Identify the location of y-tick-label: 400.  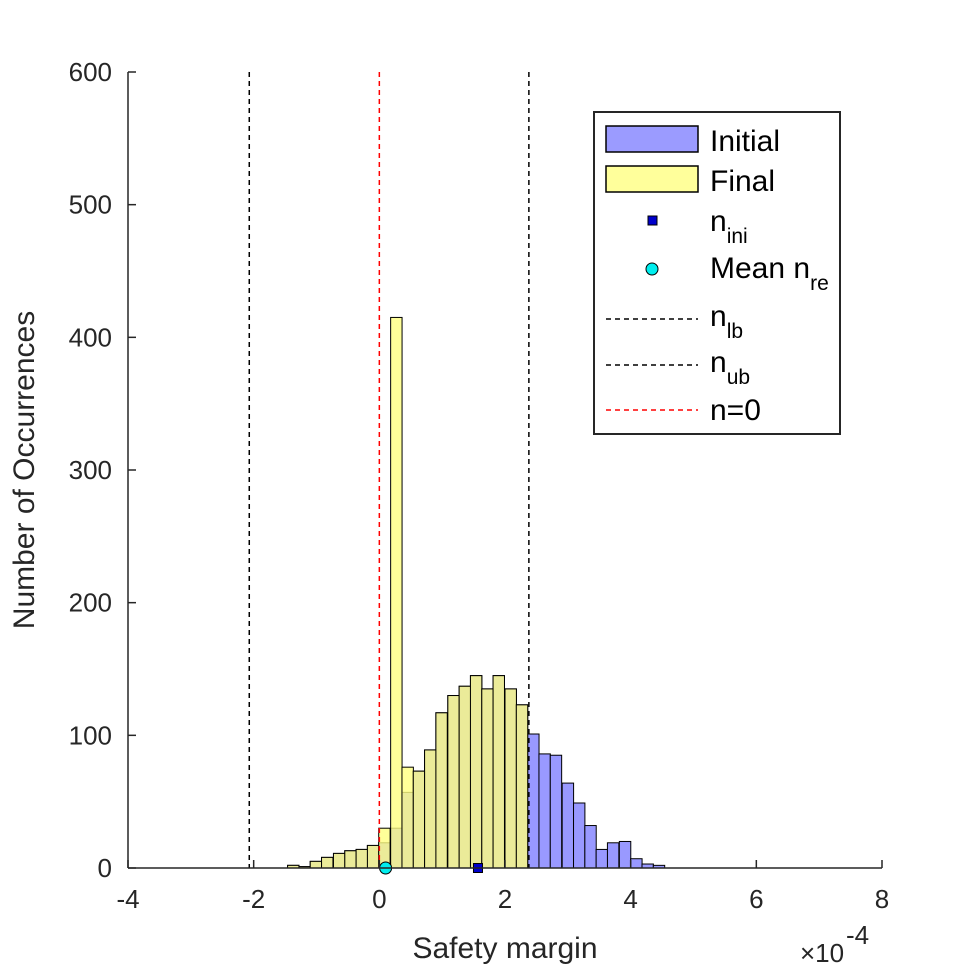
(90, 337).